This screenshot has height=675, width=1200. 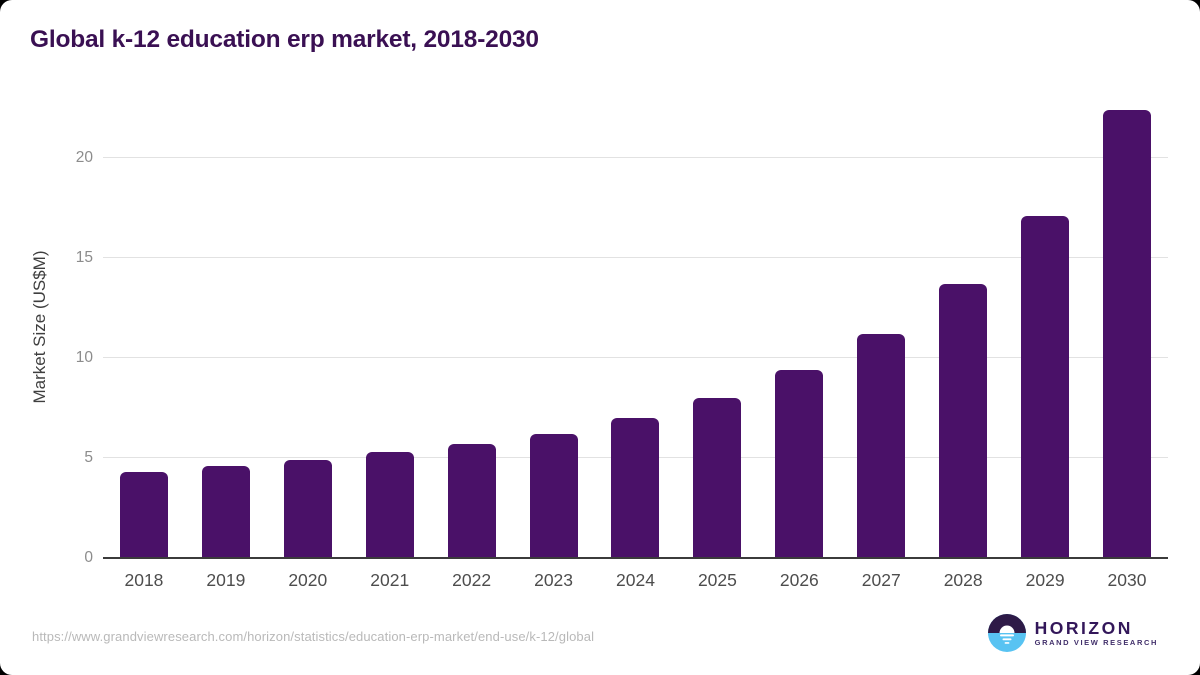 I want to click on x-axis-line, so click(x=635, y=558).